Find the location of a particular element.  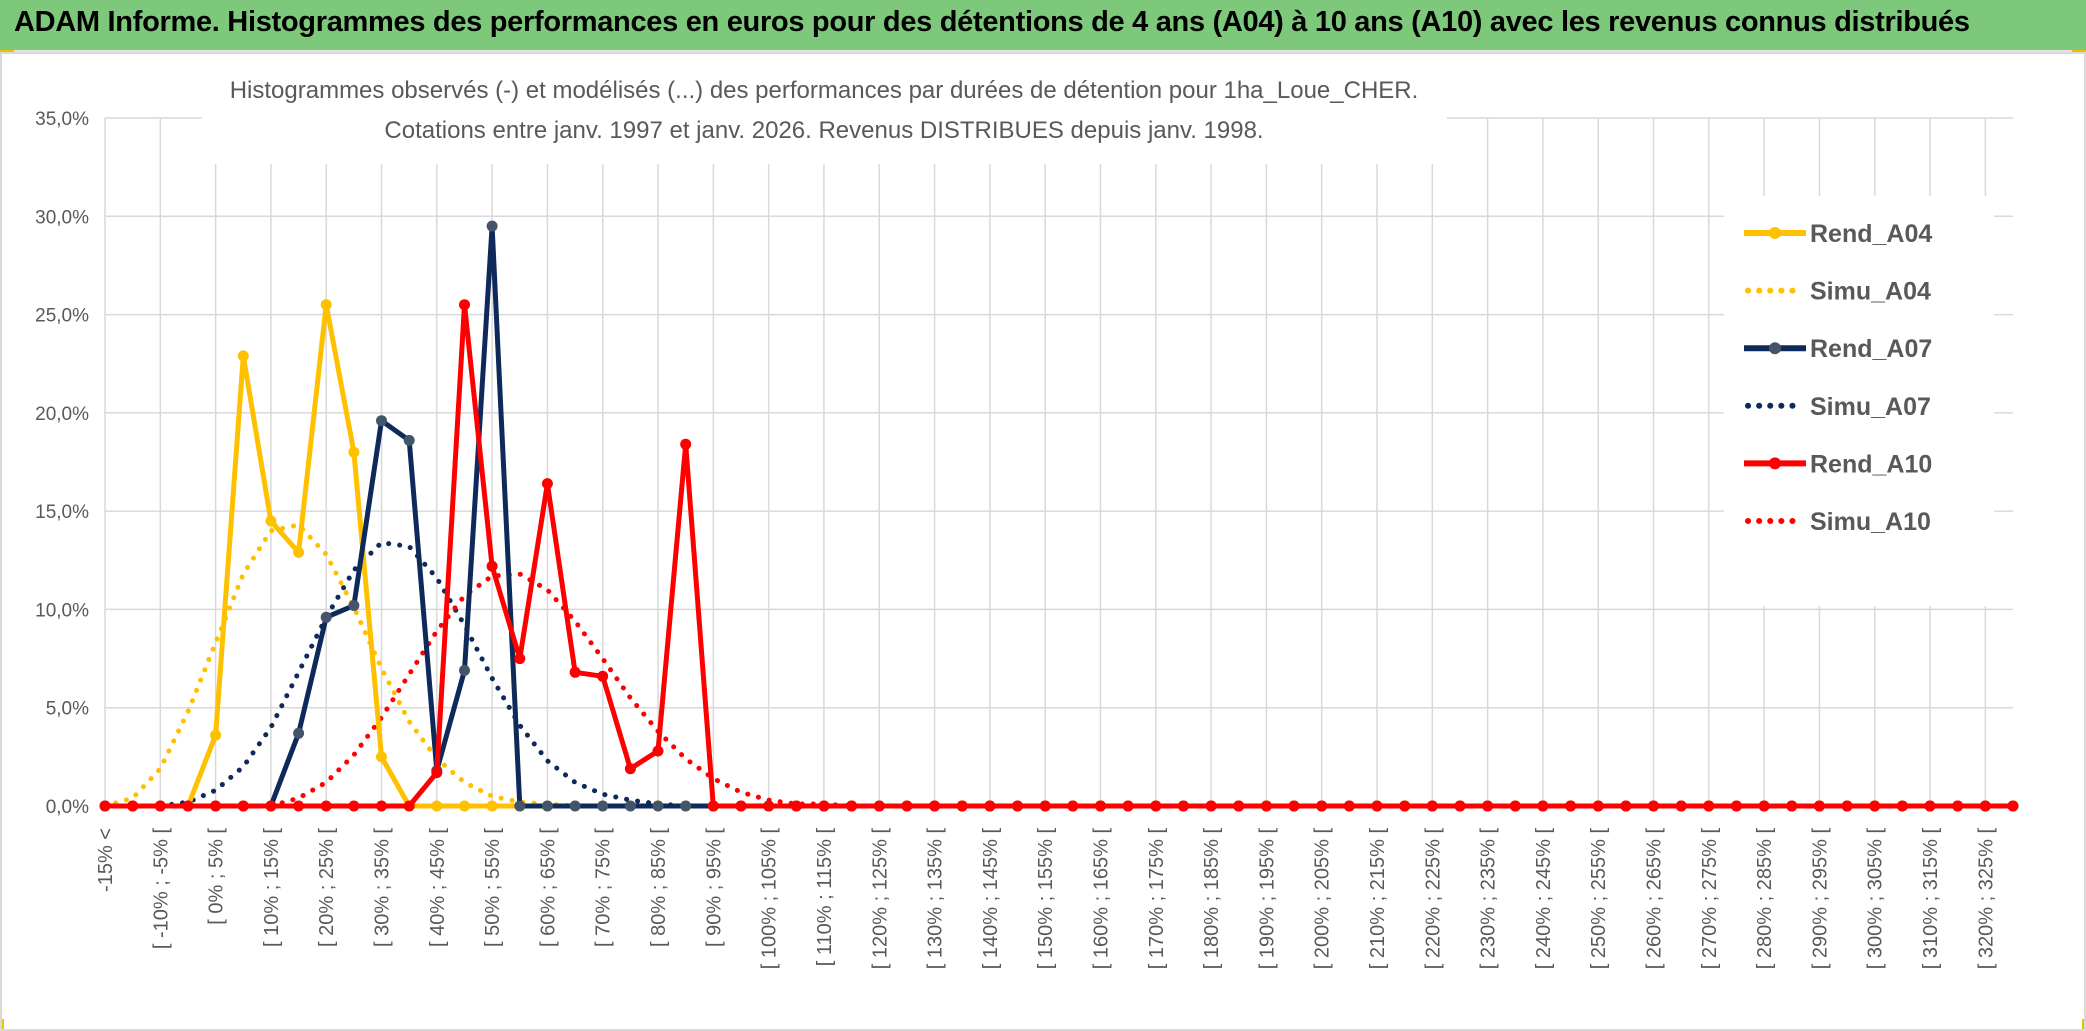

y-tick-label: 30,0% is located at coordinates (62, 217).